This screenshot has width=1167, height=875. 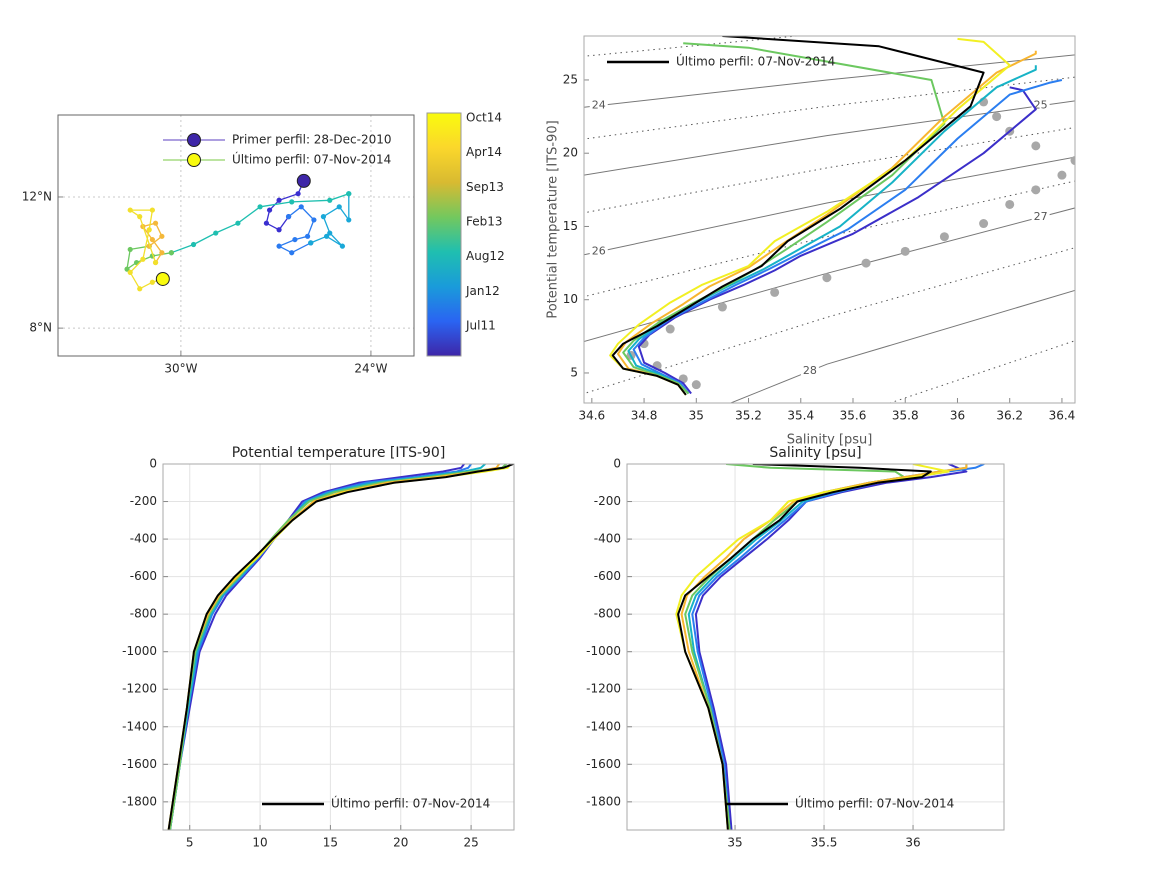 What do you see at coordinates (570, 79) in the screenshot?
I see `y-tick-label: 25` at bounding box center [570, 79].